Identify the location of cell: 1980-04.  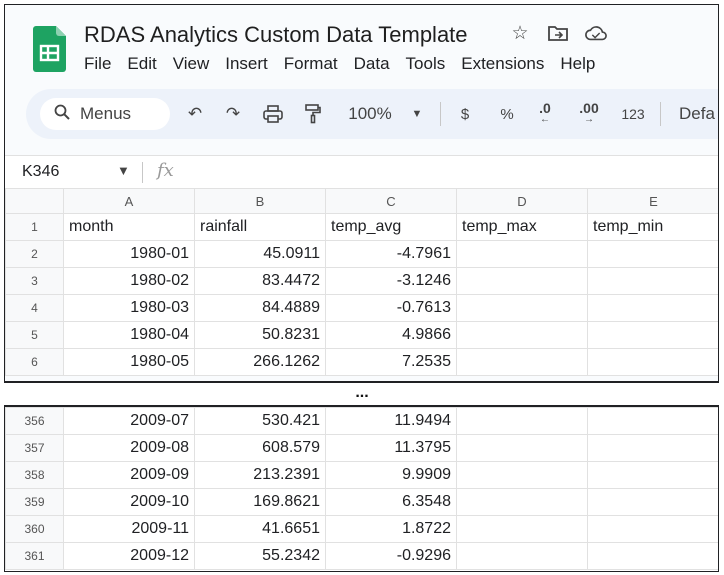
(129, 335).